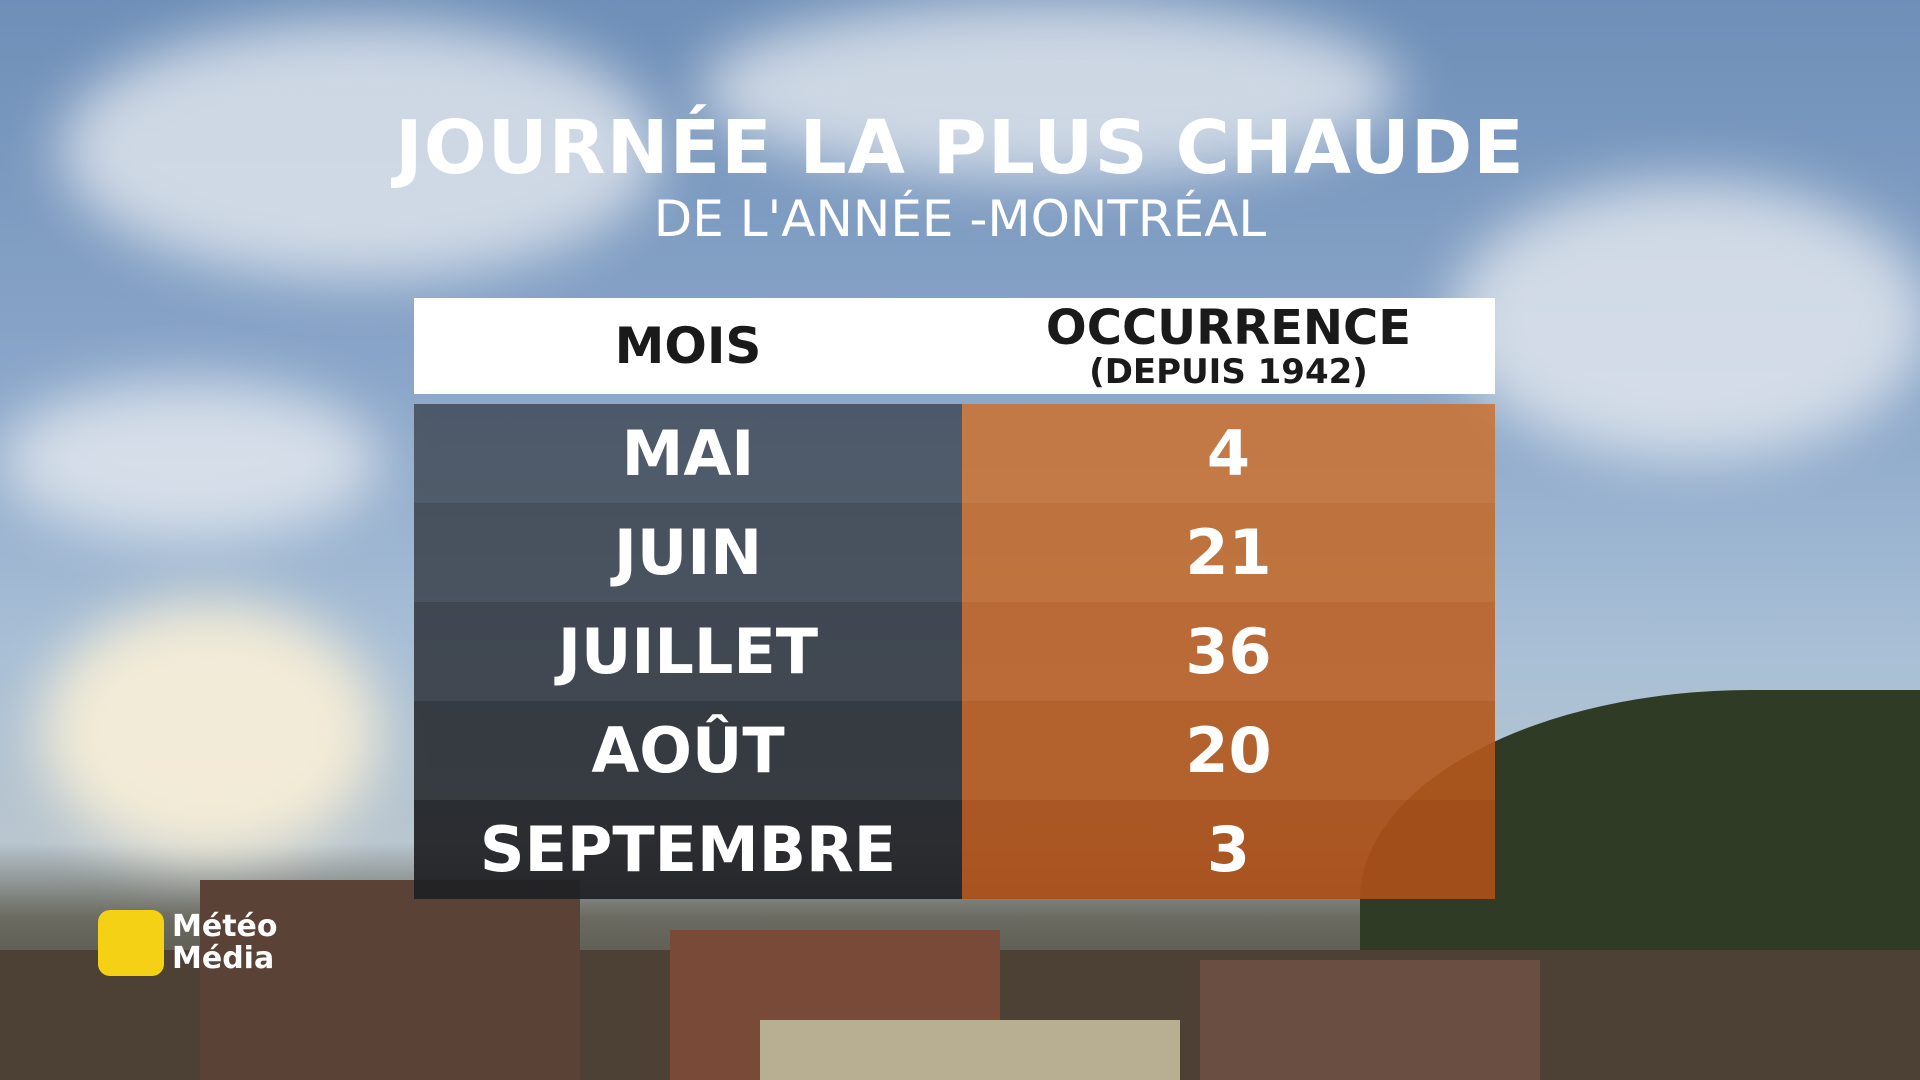 This screenshot has height=1080, width=1920. I want to click on table-row: SEPTEMBRE 3, so click(954, 849).